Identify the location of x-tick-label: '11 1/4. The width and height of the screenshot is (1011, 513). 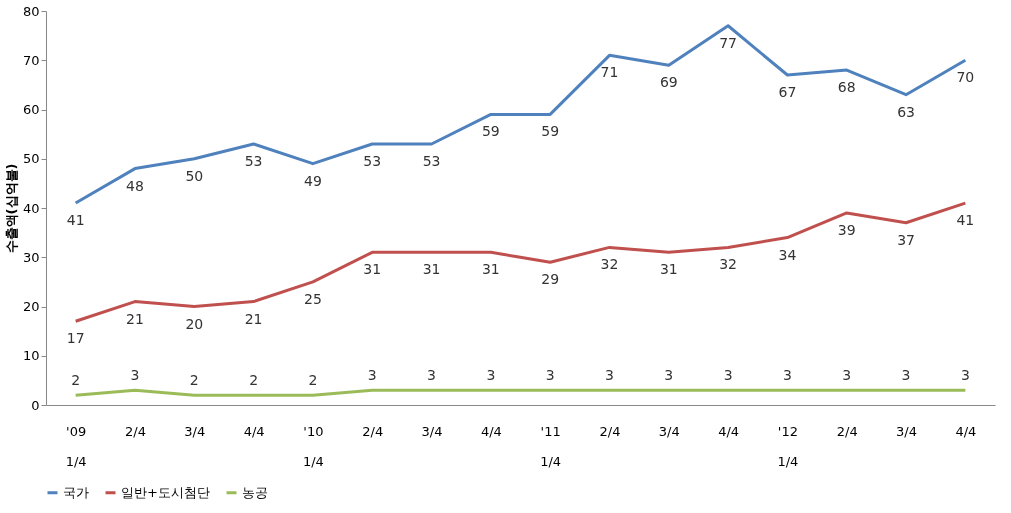
(551, 446).